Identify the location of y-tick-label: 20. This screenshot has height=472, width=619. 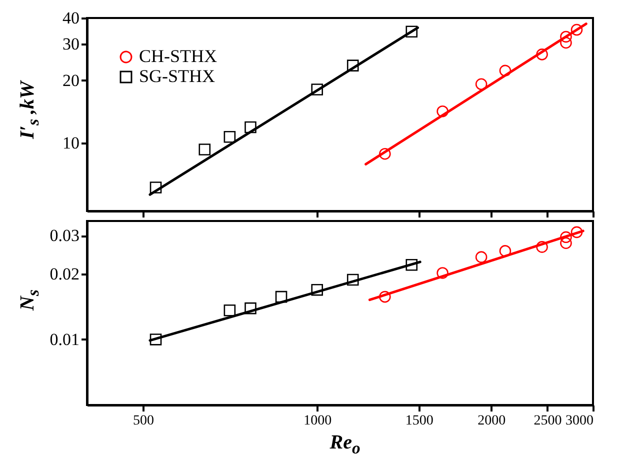
(71, 80).